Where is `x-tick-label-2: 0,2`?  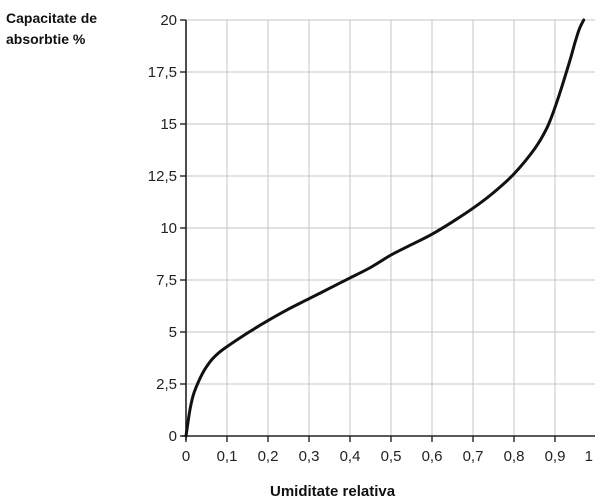 x-tick-label-2: 0,2 is located at coordinates (268, 456).